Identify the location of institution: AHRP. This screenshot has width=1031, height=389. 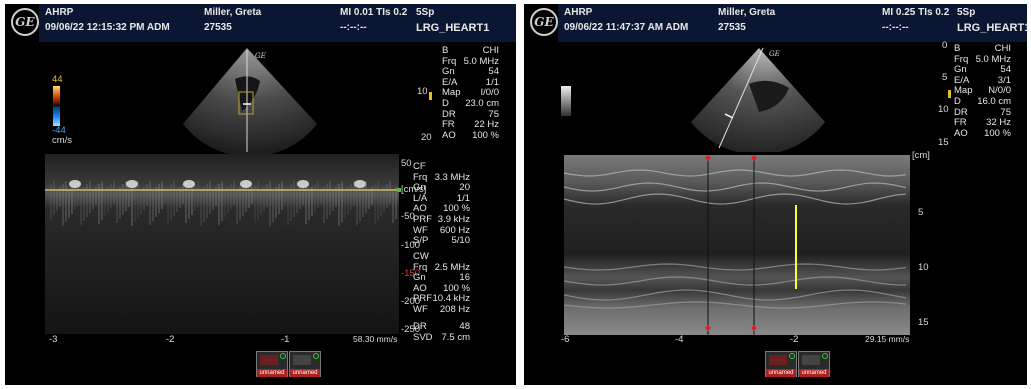
(578, 12).